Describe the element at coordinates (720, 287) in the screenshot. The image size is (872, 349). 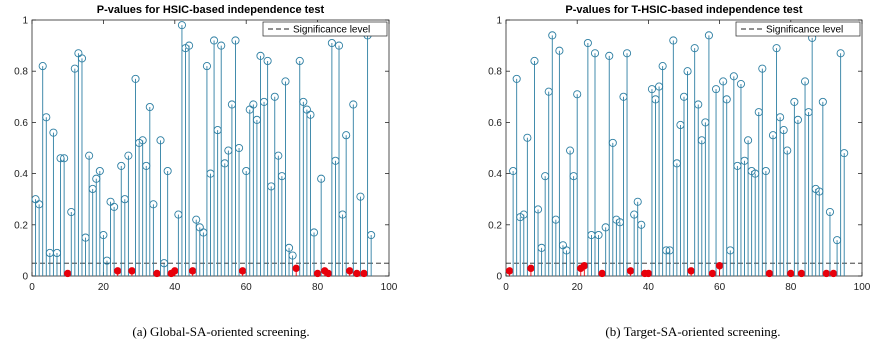
I see `x-tick-label: 60` at that location.